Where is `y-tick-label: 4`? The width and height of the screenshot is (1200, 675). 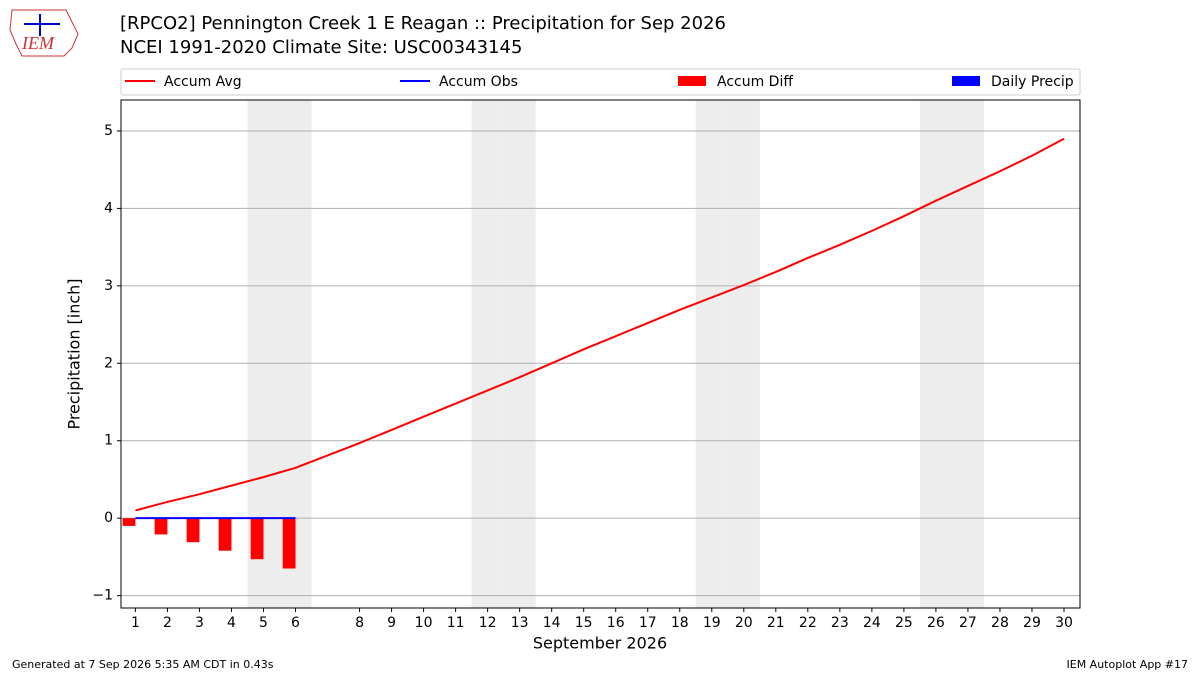 y-tick-label: 4 is located at coordinates (108, 208).